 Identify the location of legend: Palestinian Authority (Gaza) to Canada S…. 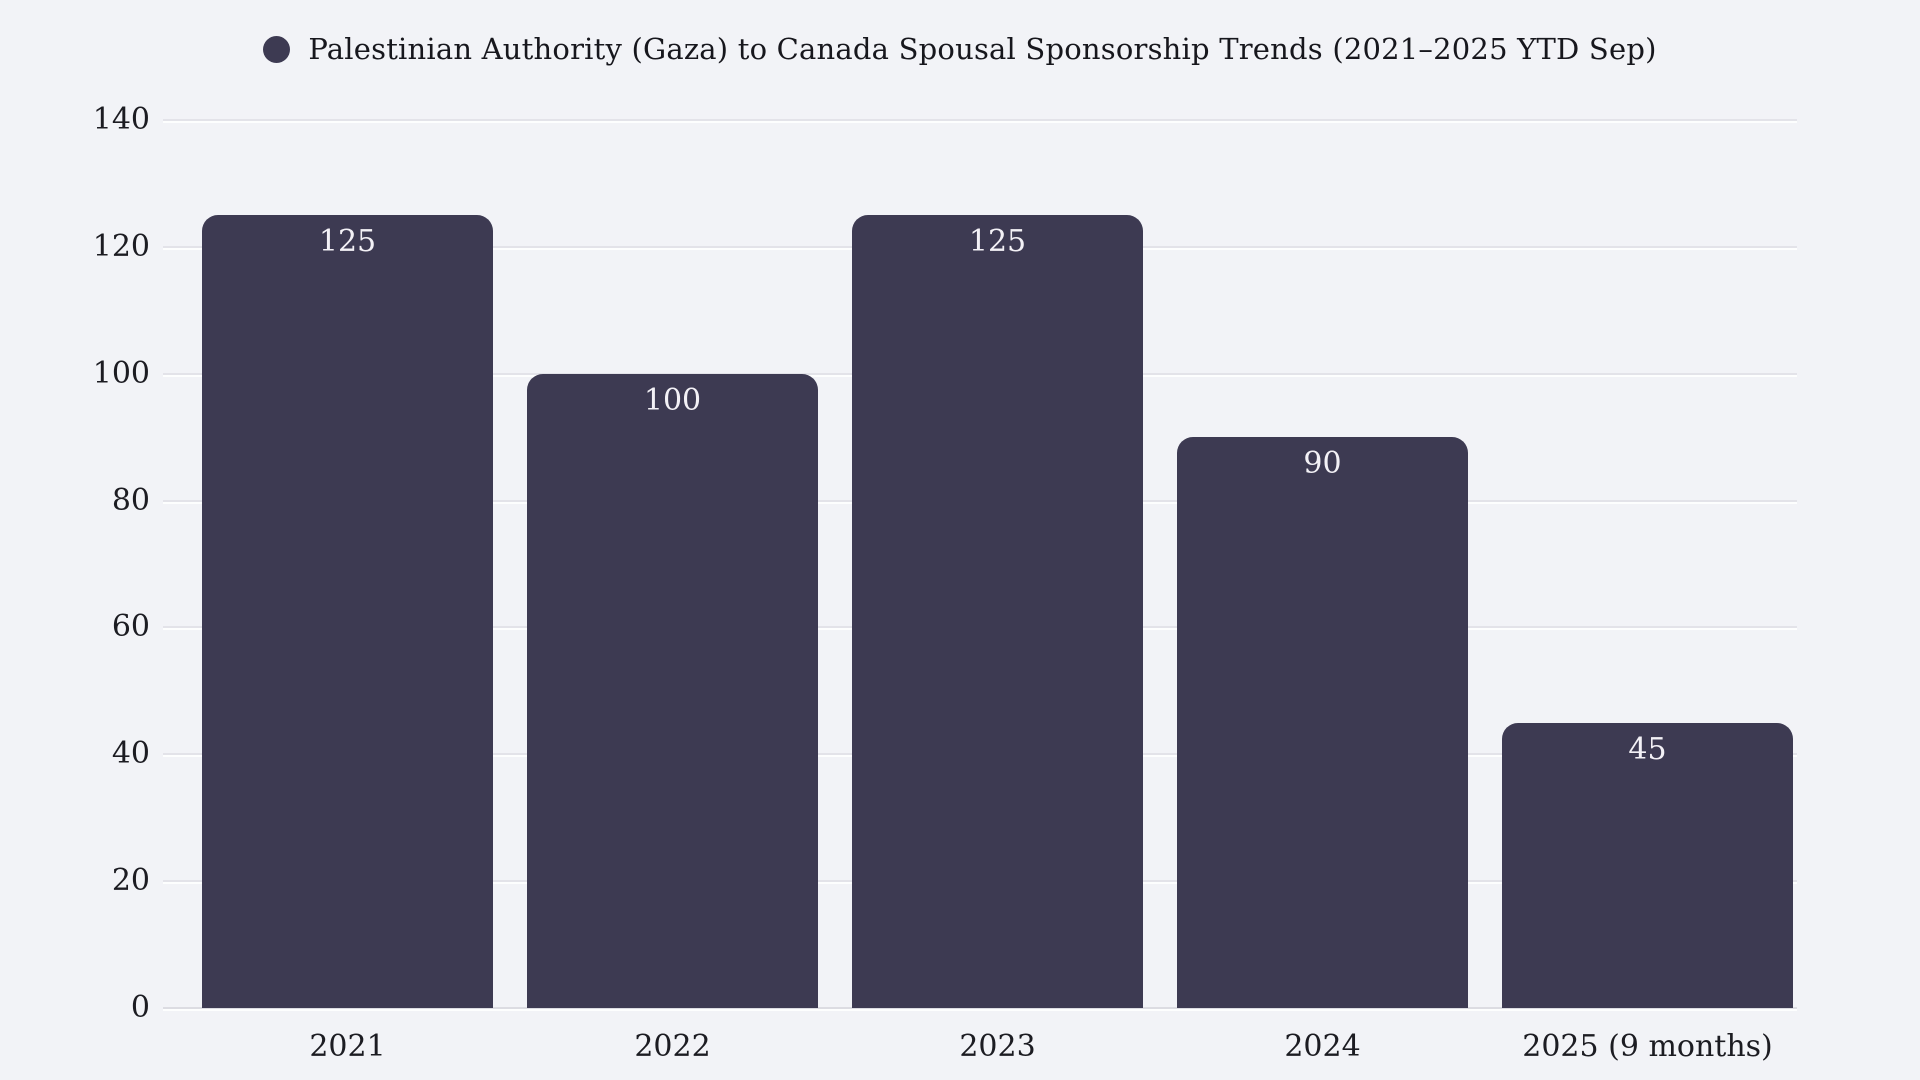
(960, 49).